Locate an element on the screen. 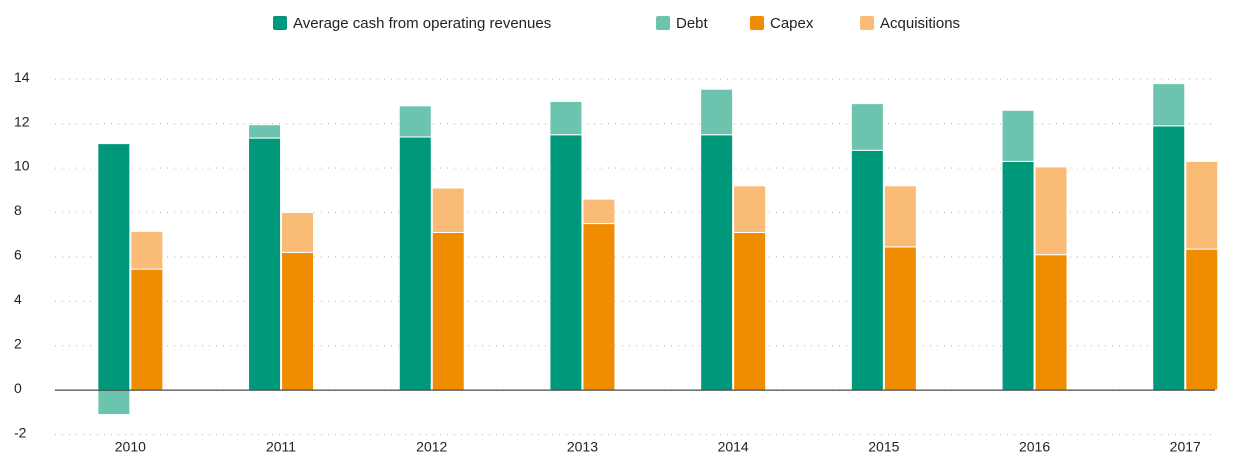 The width and height of the screenshot is (1246, 459). legend-label: Debt is located at coordinates (692, 23).